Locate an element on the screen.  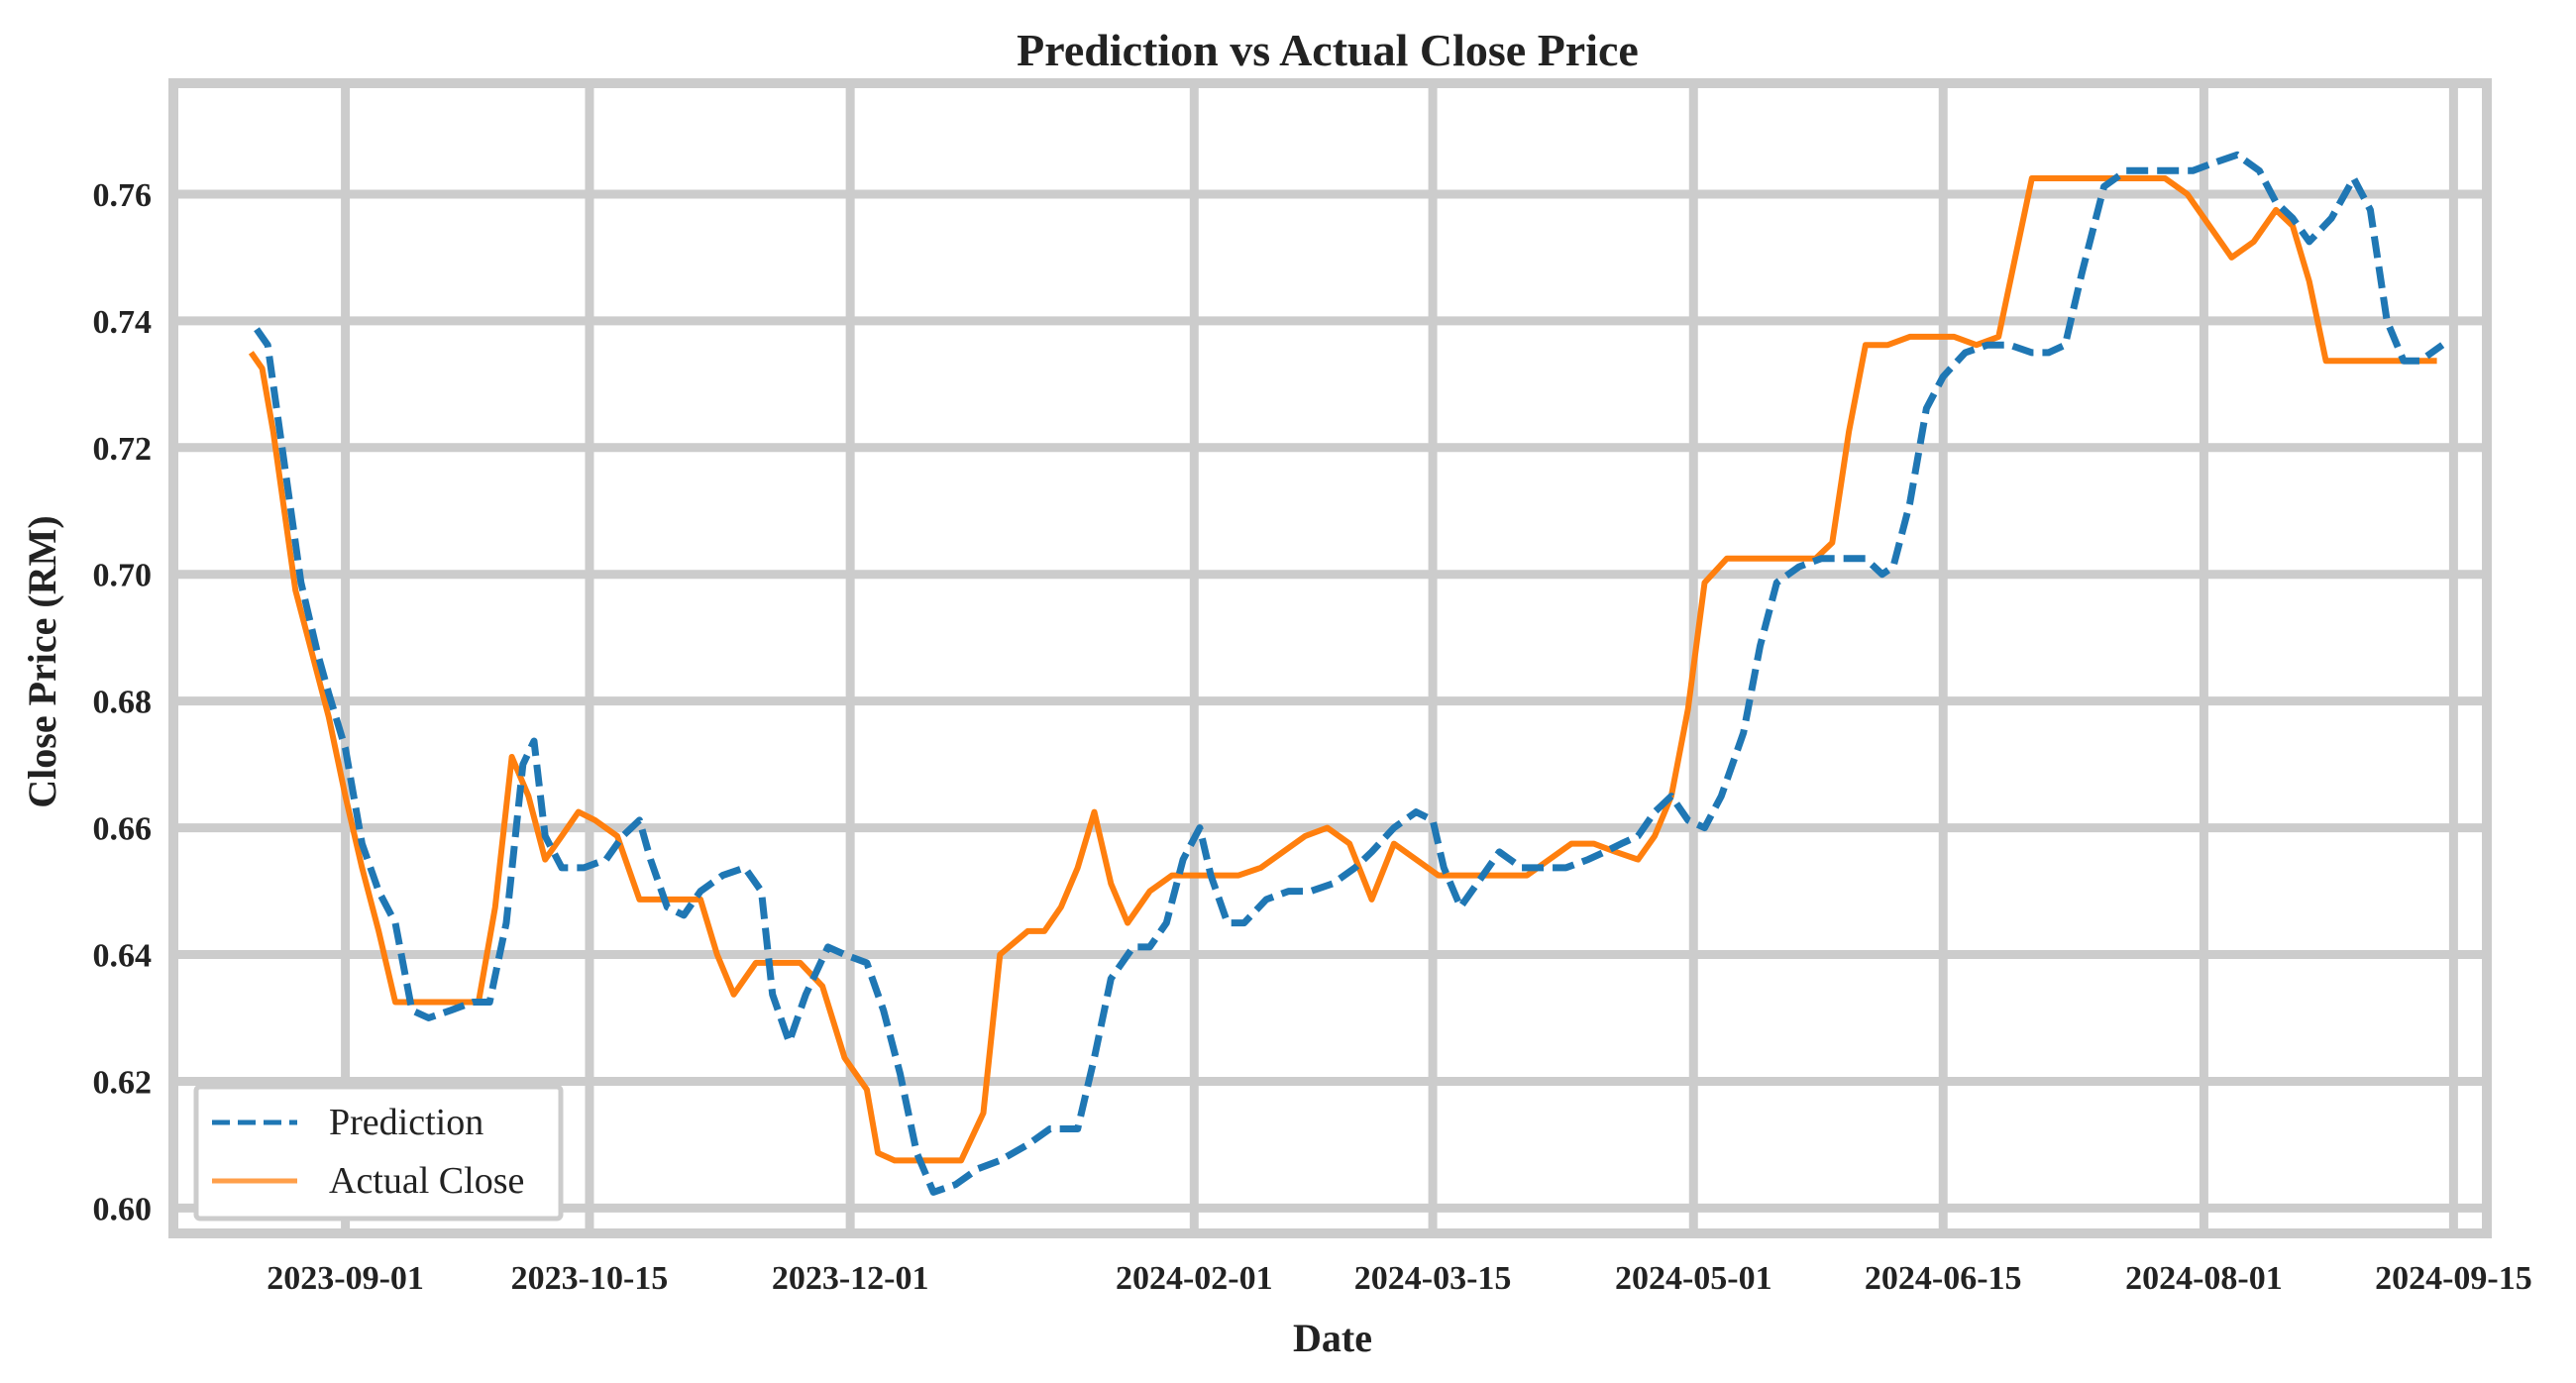
y-axis-label: Close Price (RM) is located at coordinates (42, 661).